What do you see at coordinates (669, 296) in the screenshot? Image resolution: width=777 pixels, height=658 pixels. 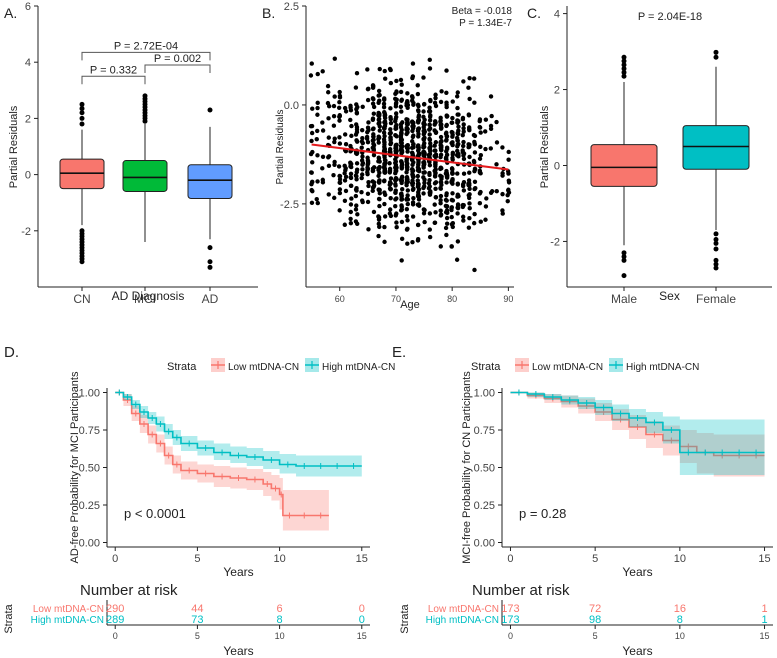 I see `x-axis-label: Sex` at bounding box center [669, 296].